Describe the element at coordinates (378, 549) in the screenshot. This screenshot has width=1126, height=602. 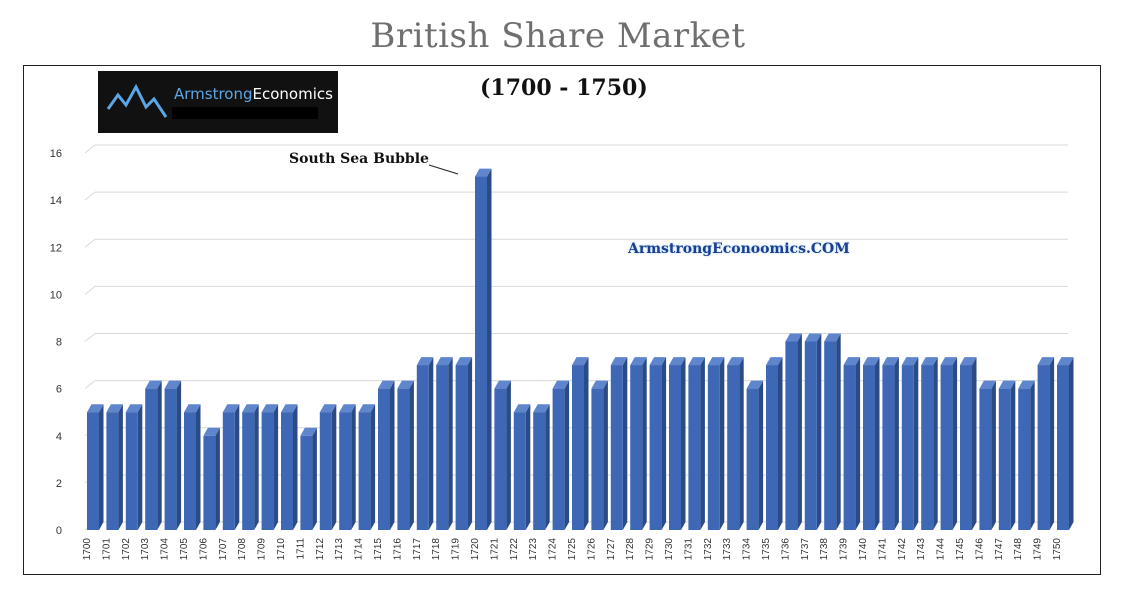
I see `x-tick-label: 1715` at that location.